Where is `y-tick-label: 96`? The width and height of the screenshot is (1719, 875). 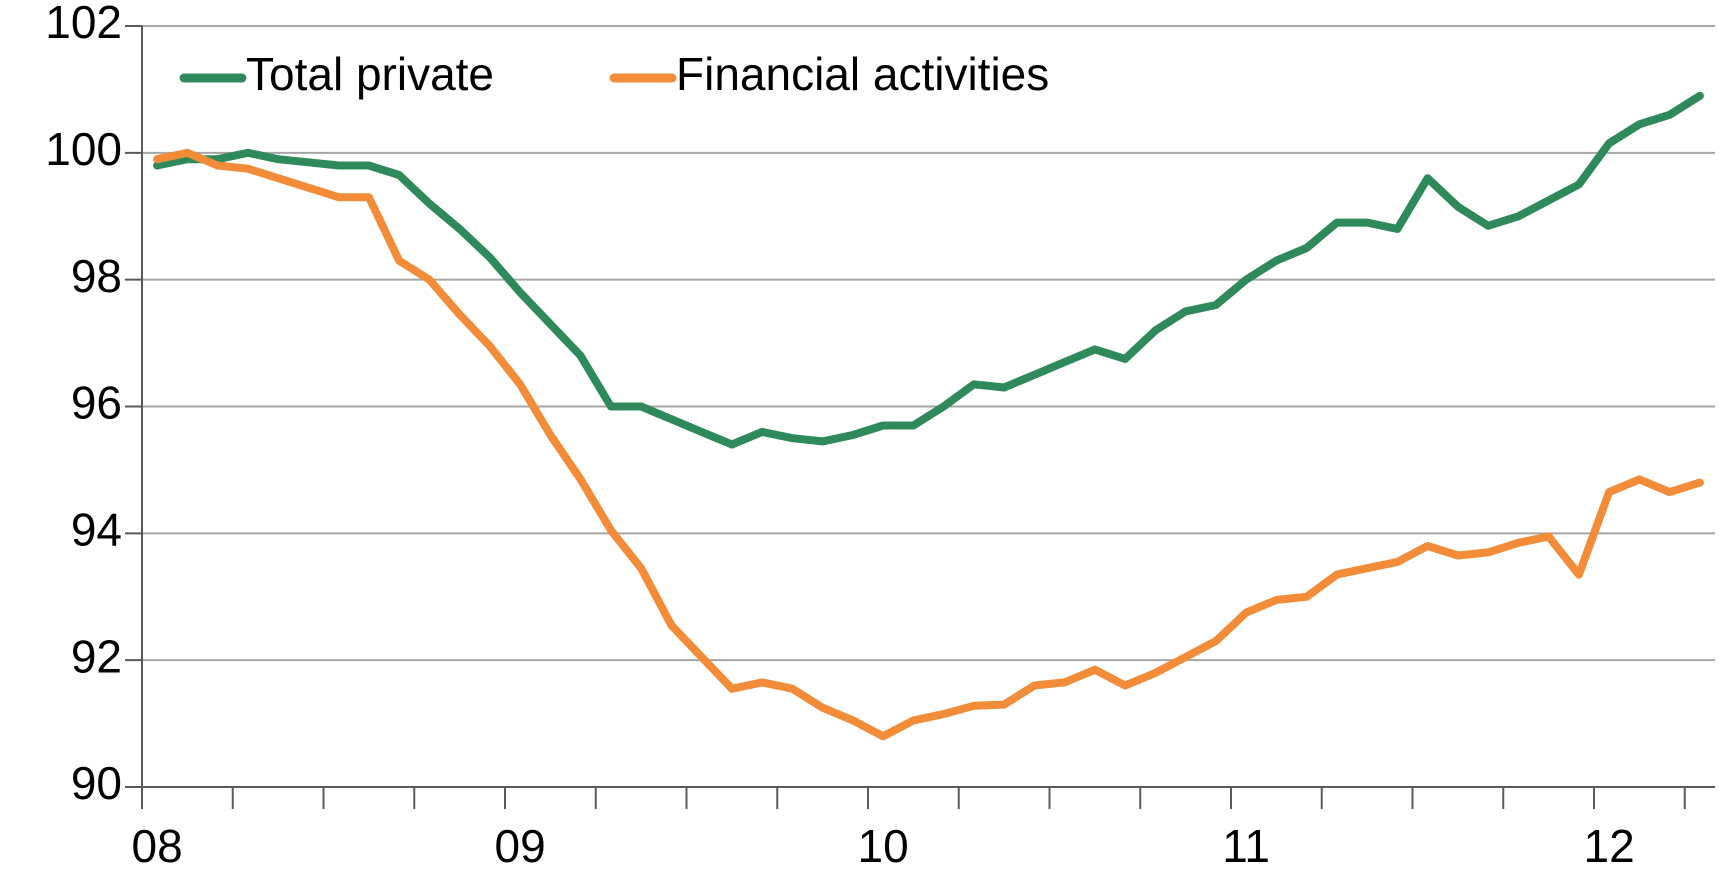
y-tick-label: 96 is located at coordinates (96, 403).